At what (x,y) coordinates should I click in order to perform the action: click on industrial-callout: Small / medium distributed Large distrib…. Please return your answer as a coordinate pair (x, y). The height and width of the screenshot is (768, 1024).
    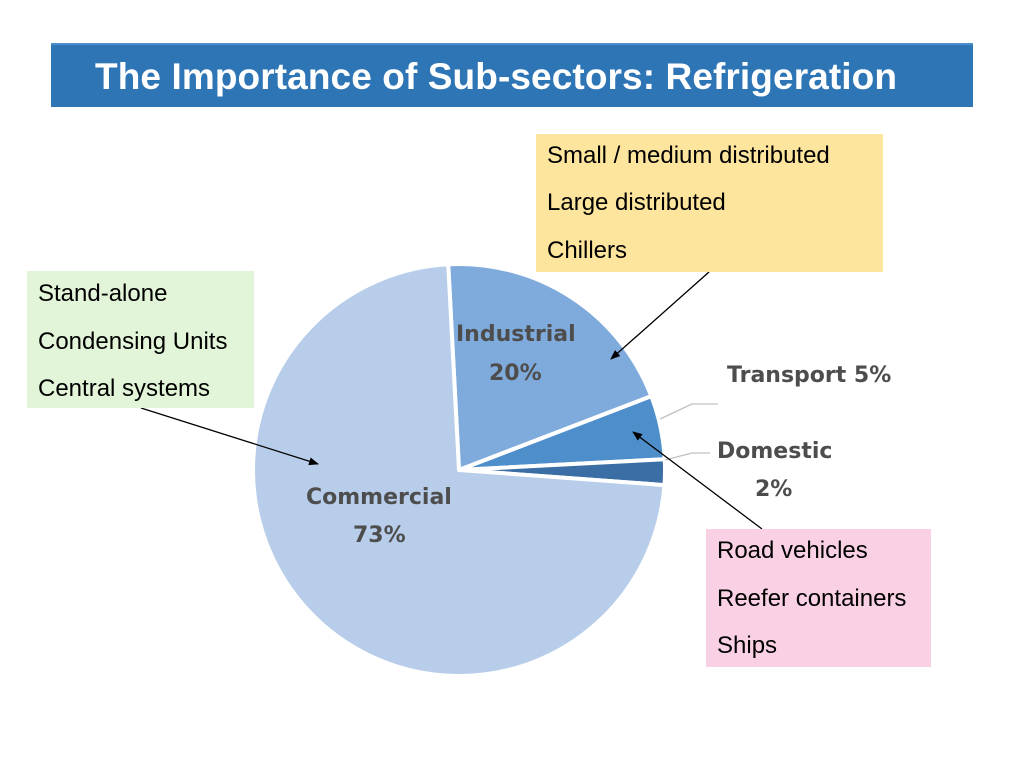
    Looking at the image, I should click on (709, 203).